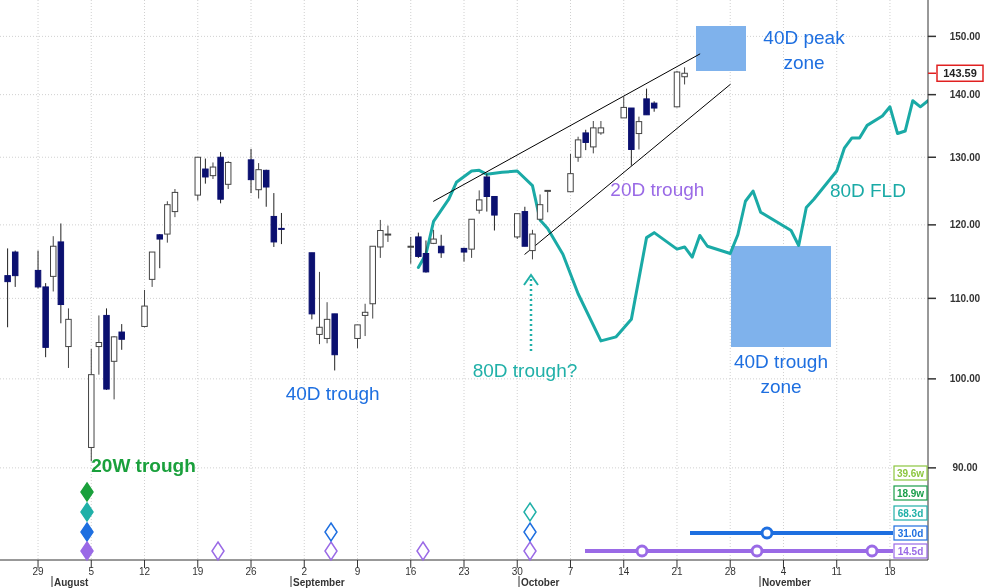 Image resolution: width=1002 pixels, height=588 pixels. I want to click on annotation: 20D trough, so click(657, 189).